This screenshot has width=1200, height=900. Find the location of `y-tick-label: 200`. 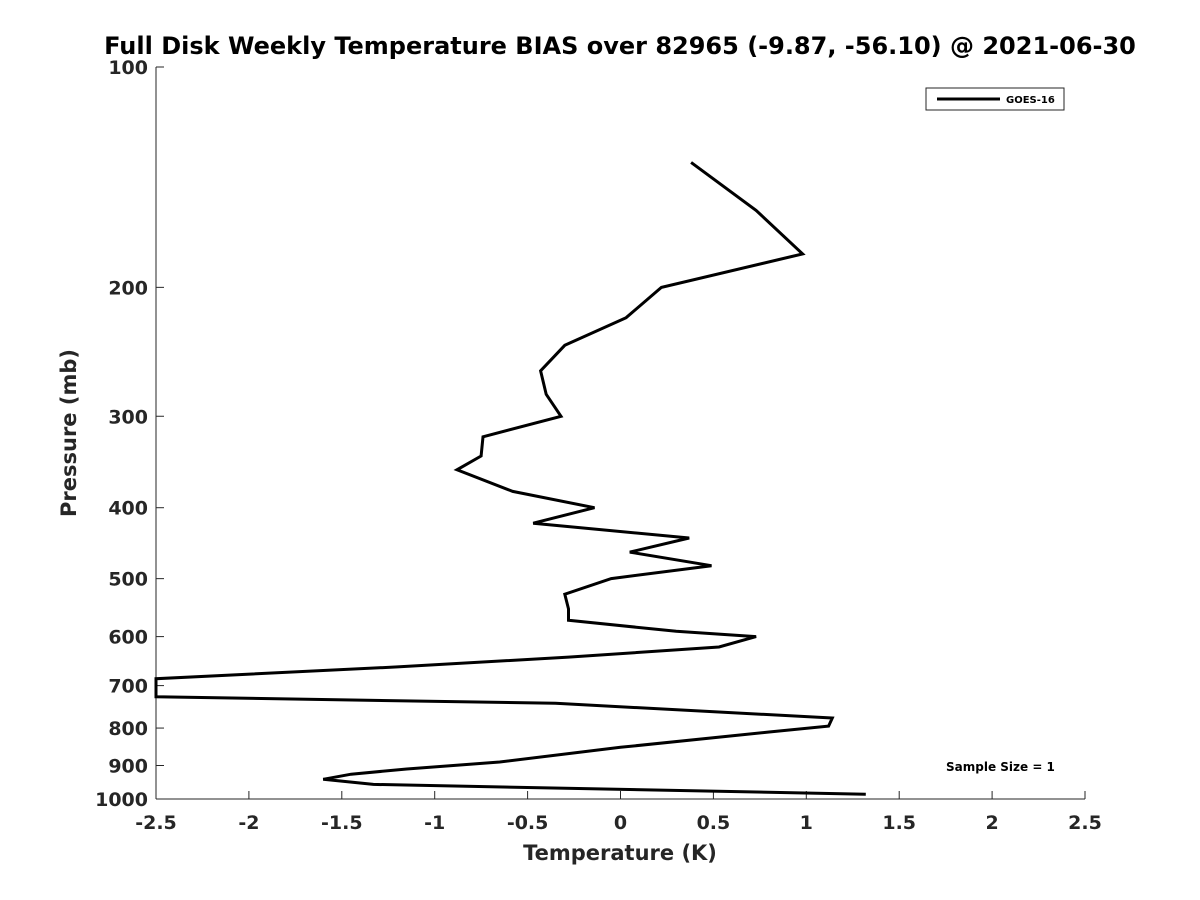

y-tick-label: 200 is located at coordinates (128, 288).